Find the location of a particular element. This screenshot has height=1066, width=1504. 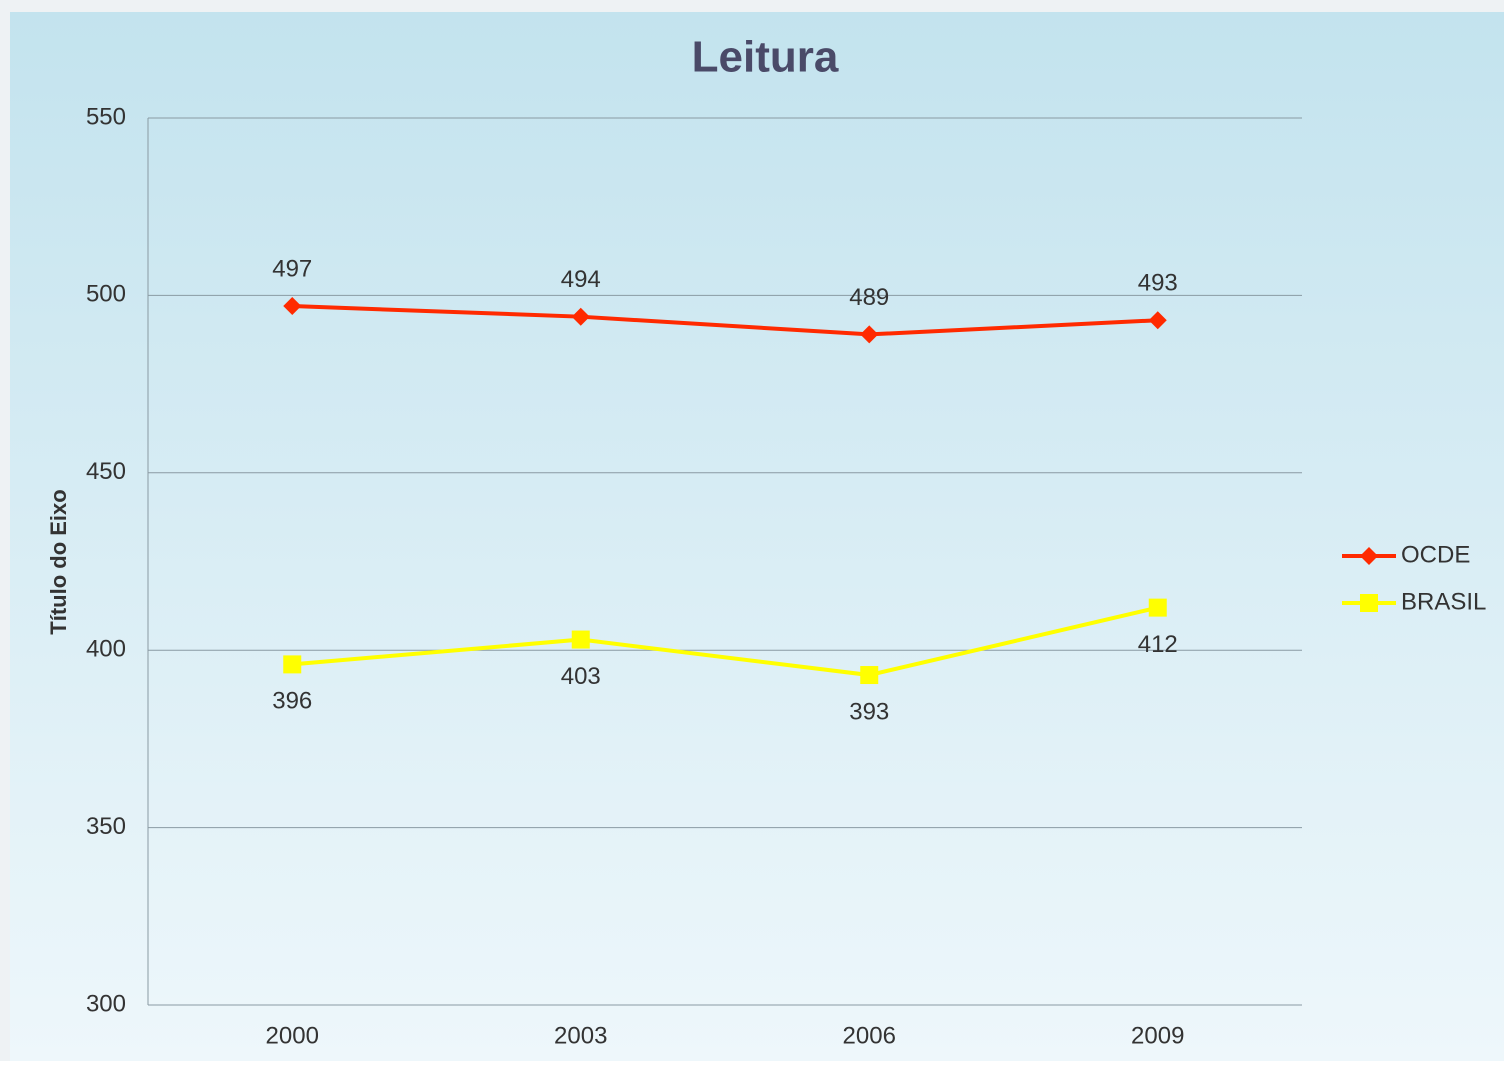

data-label: 494 is located at coordinates (581, 279).